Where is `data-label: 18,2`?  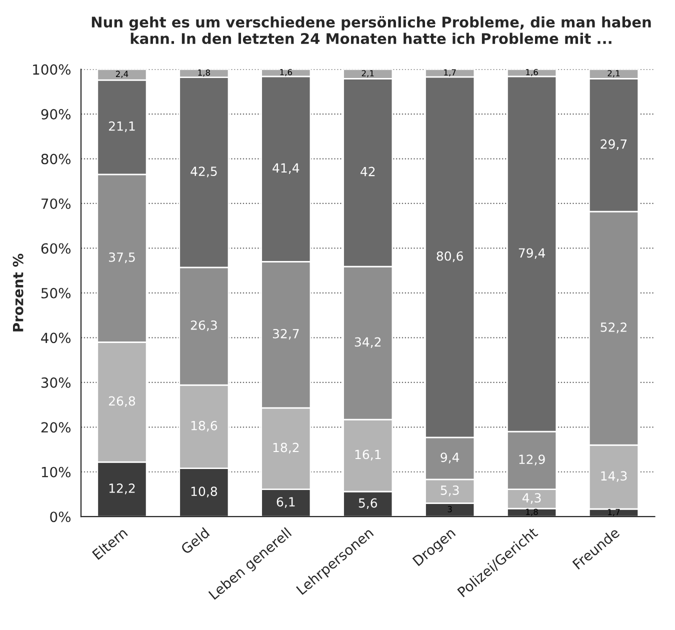
data-label: 18,2 is located at coordinates (286, 448).